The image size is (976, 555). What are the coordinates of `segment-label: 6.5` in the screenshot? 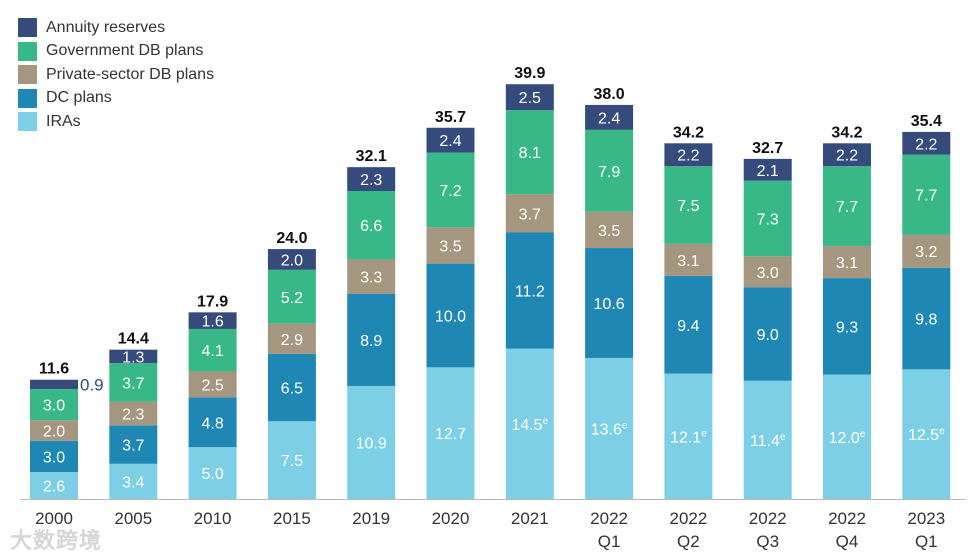 It's located at (292, 389).